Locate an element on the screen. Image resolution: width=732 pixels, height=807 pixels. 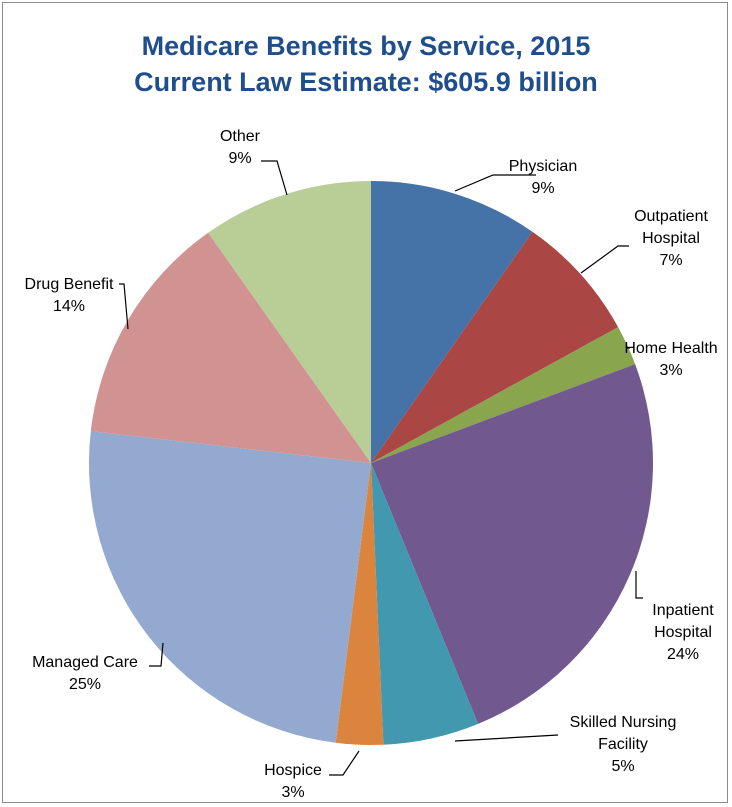
slice-label-home-health: Home Health is located at coordinates (670, 348).